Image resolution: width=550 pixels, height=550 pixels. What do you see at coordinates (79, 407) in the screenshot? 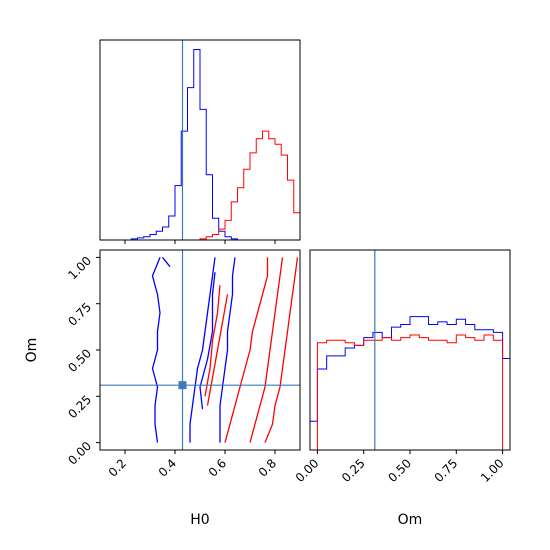
I see `contour-y-tick-label-1: 0.25` at bounding box center [79, 407].